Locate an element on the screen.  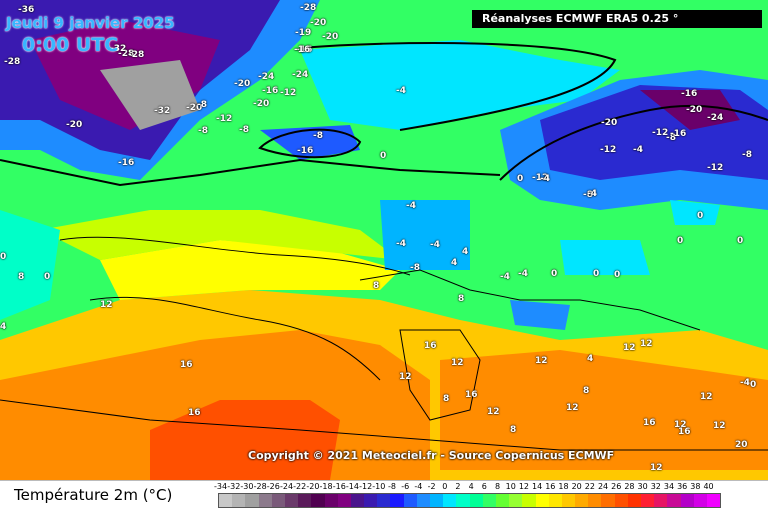
scale-tick-label: 38 is located at coordinates (695, 486).